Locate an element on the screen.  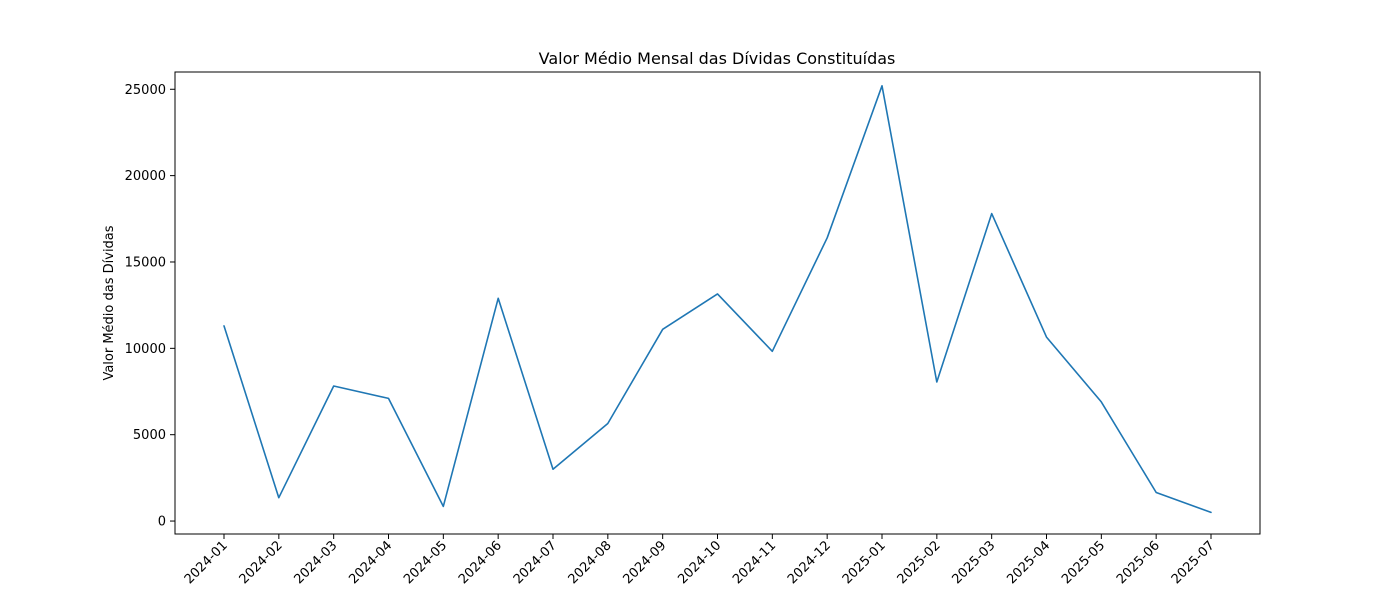
x-tick-label: 2024-04 is located at coordinates (370, 562).